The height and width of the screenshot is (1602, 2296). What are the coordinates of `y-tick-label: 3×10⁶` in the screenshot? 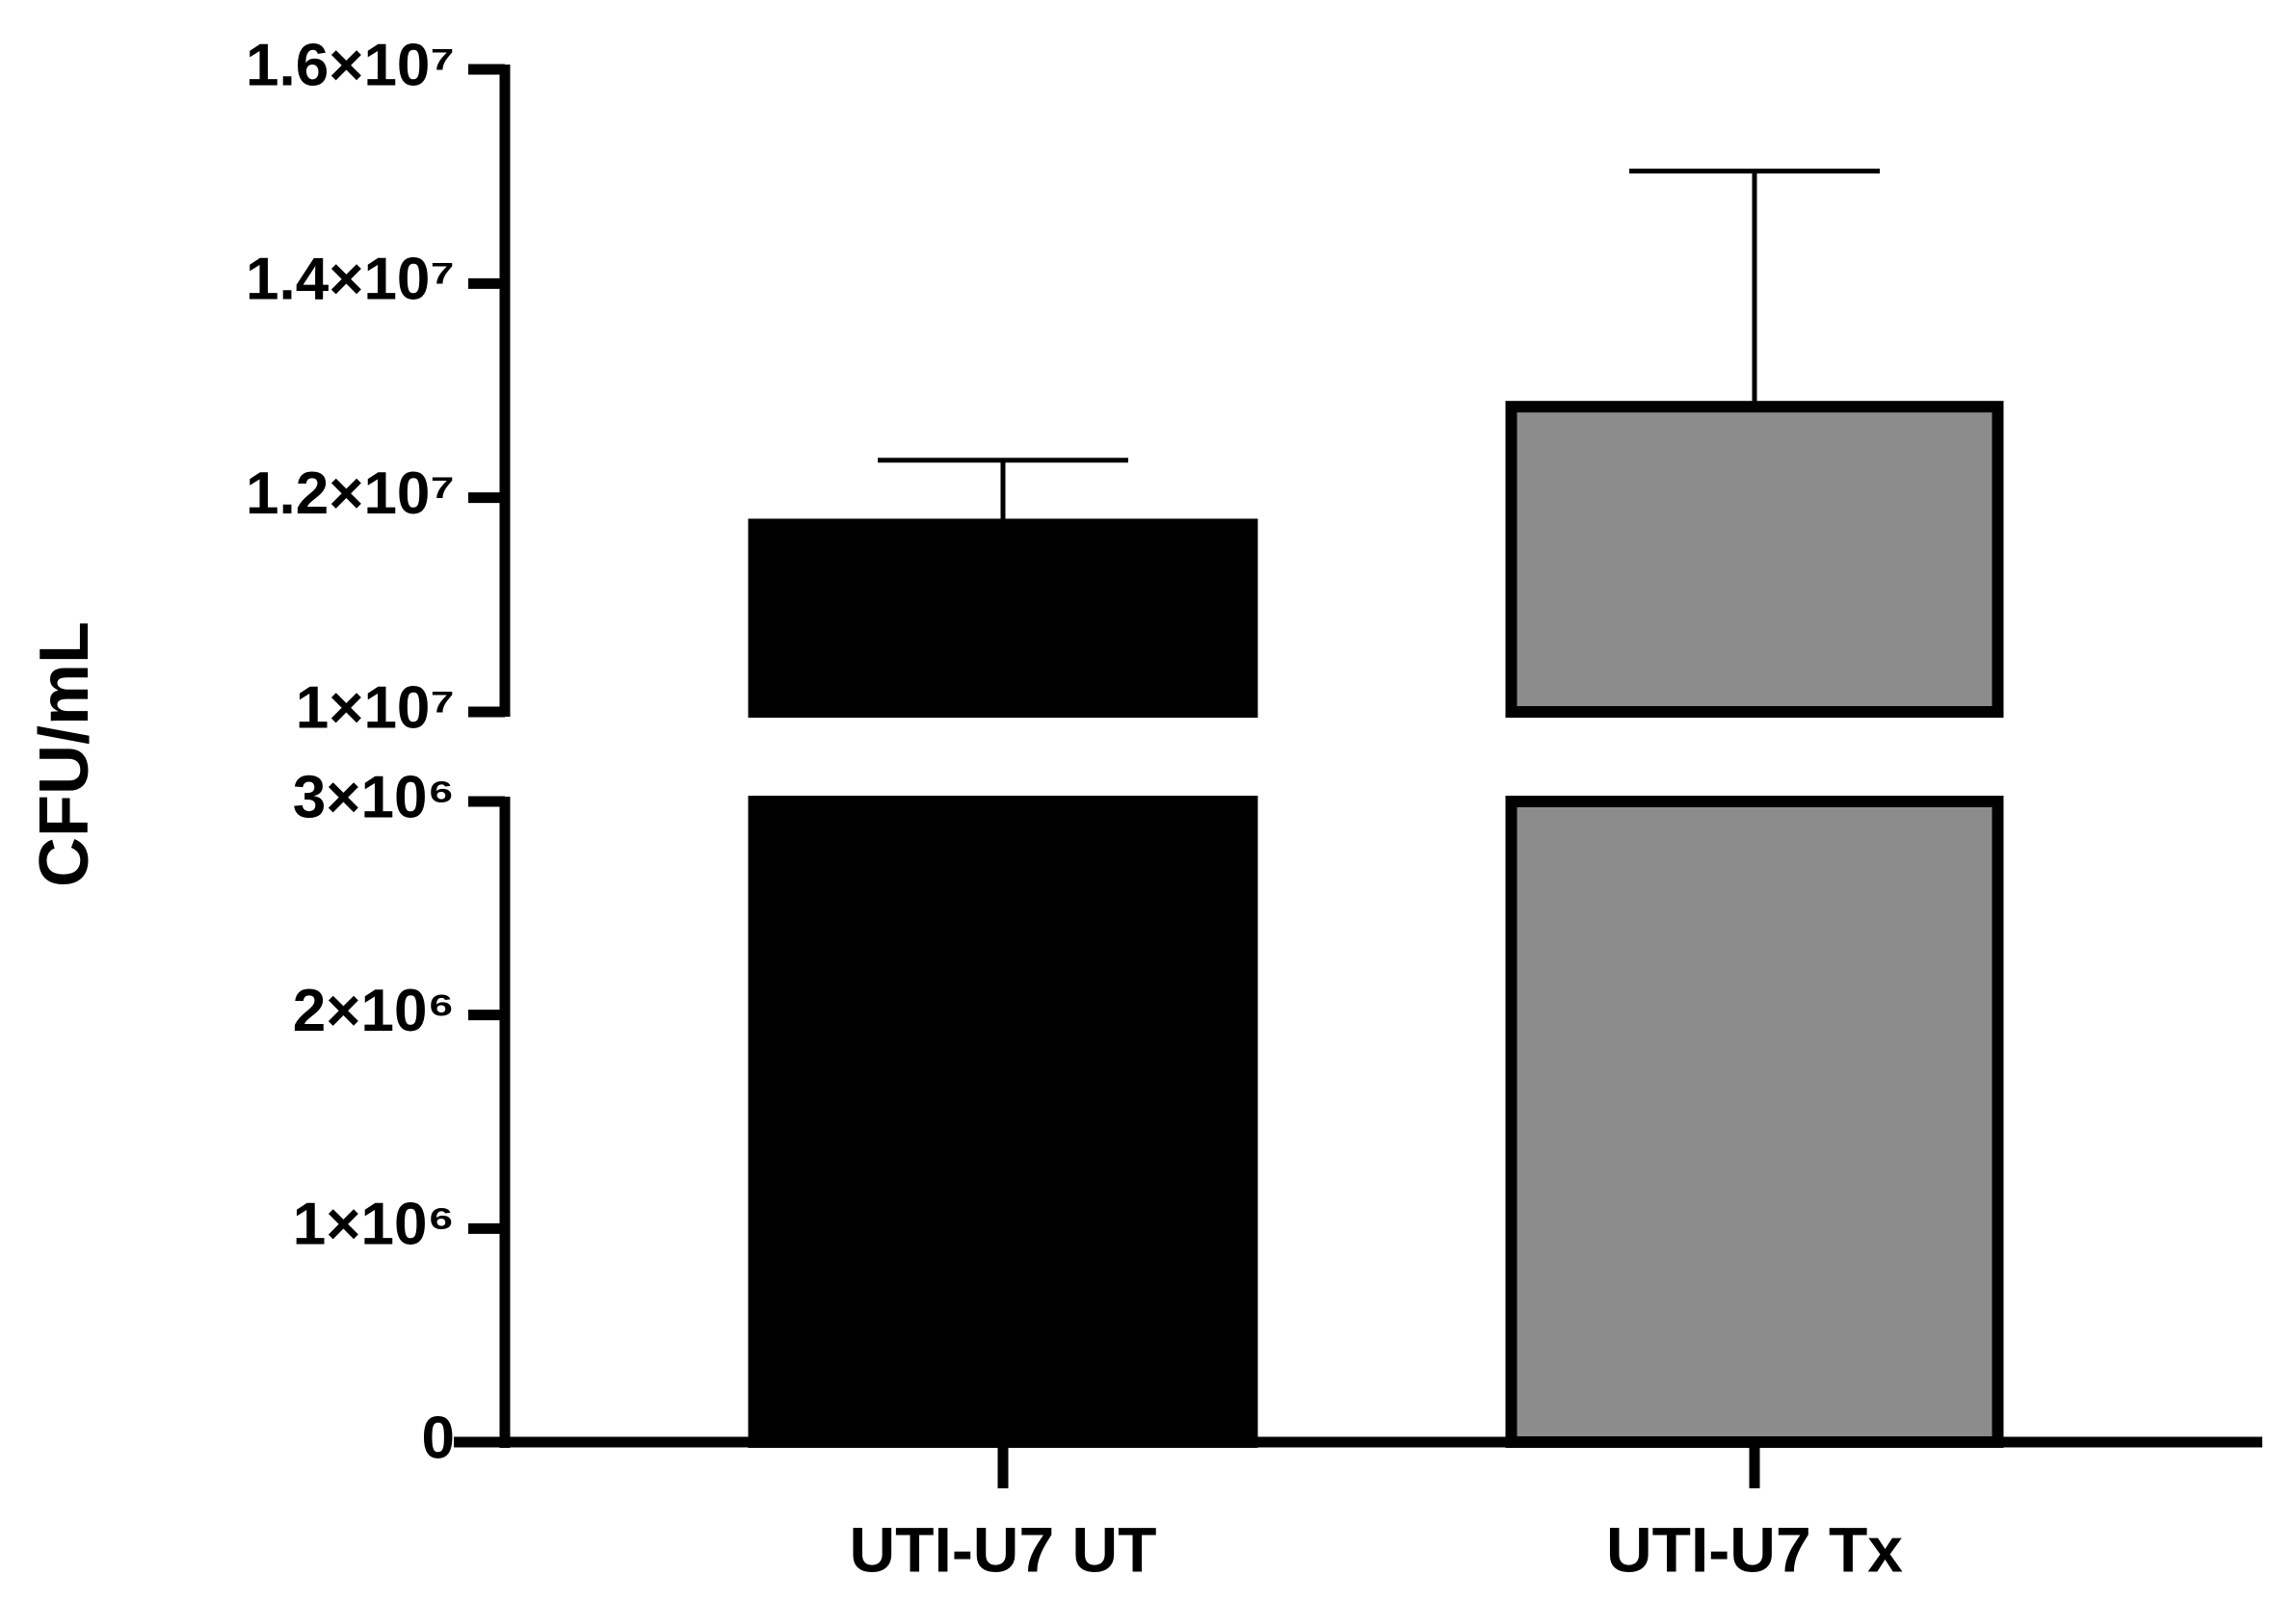 It's located at (374, 797).